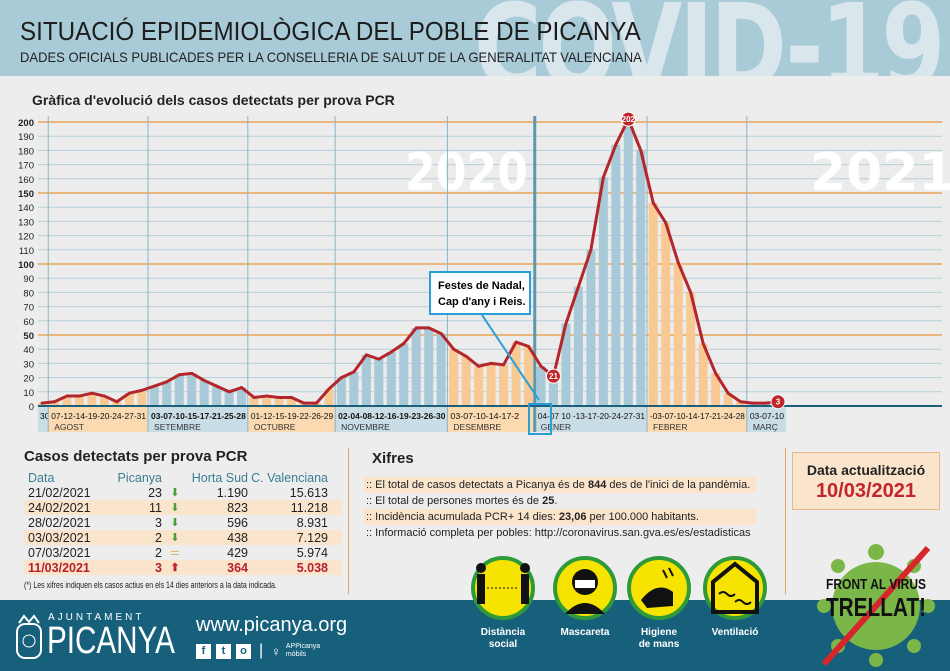  I want to click on cell-picanya: 23, so click(155, 492).